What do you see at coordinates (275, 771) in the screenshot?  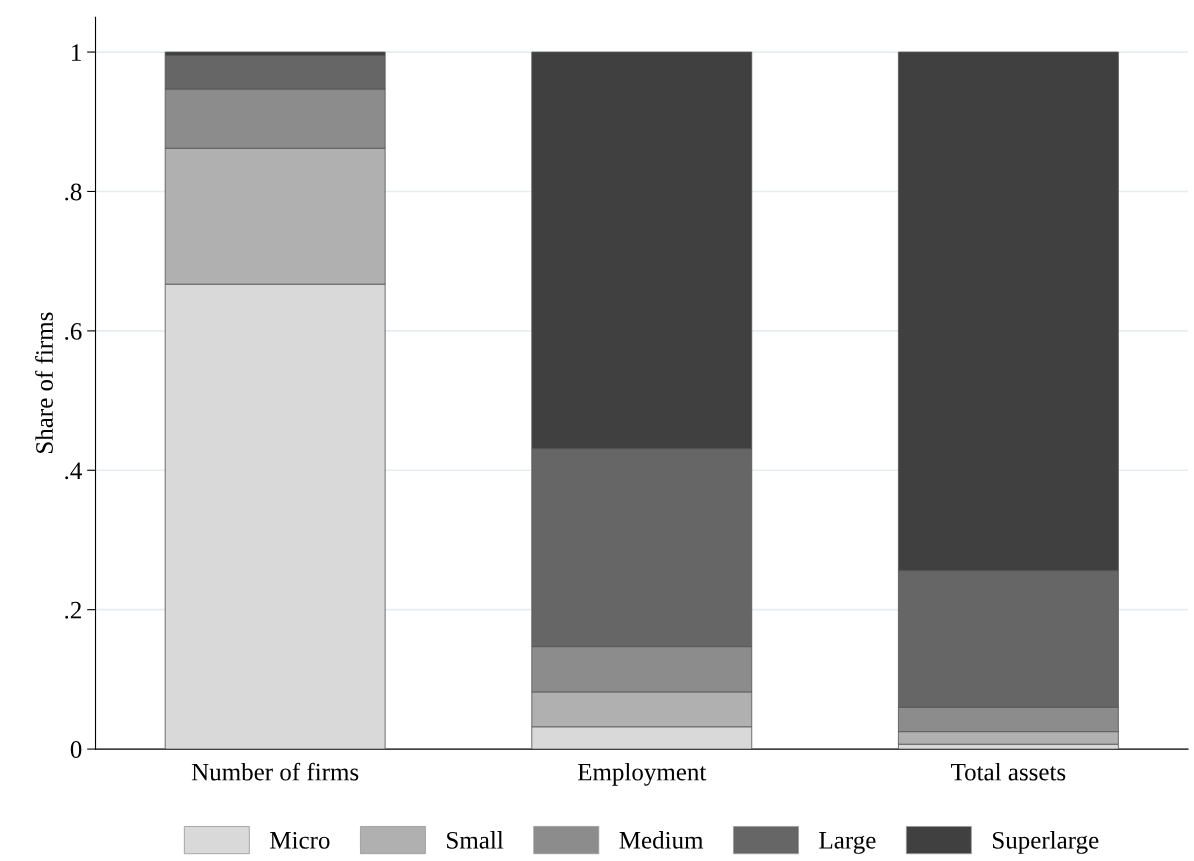 I see `x-tick-label: Number of firms` at bounding box center [275, 771].